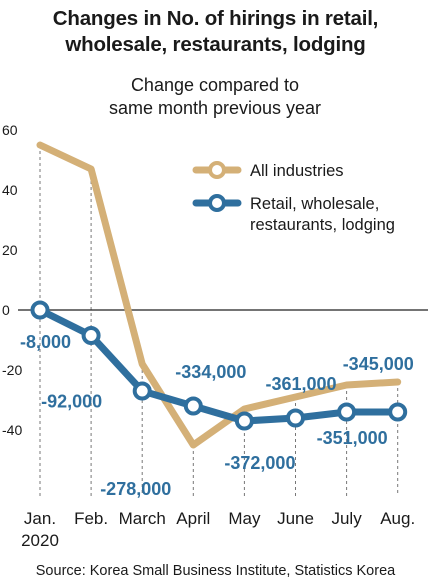 The image size is (431, 584). Describe the element at coordinates (378, 364) in the screenshot. I see `data-label: -345,000` at that location.